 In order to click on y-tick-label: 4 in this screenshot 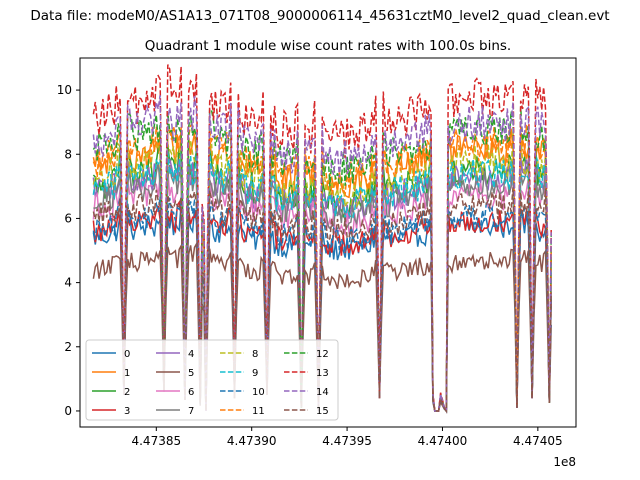, I will do `click(68, 283)`.